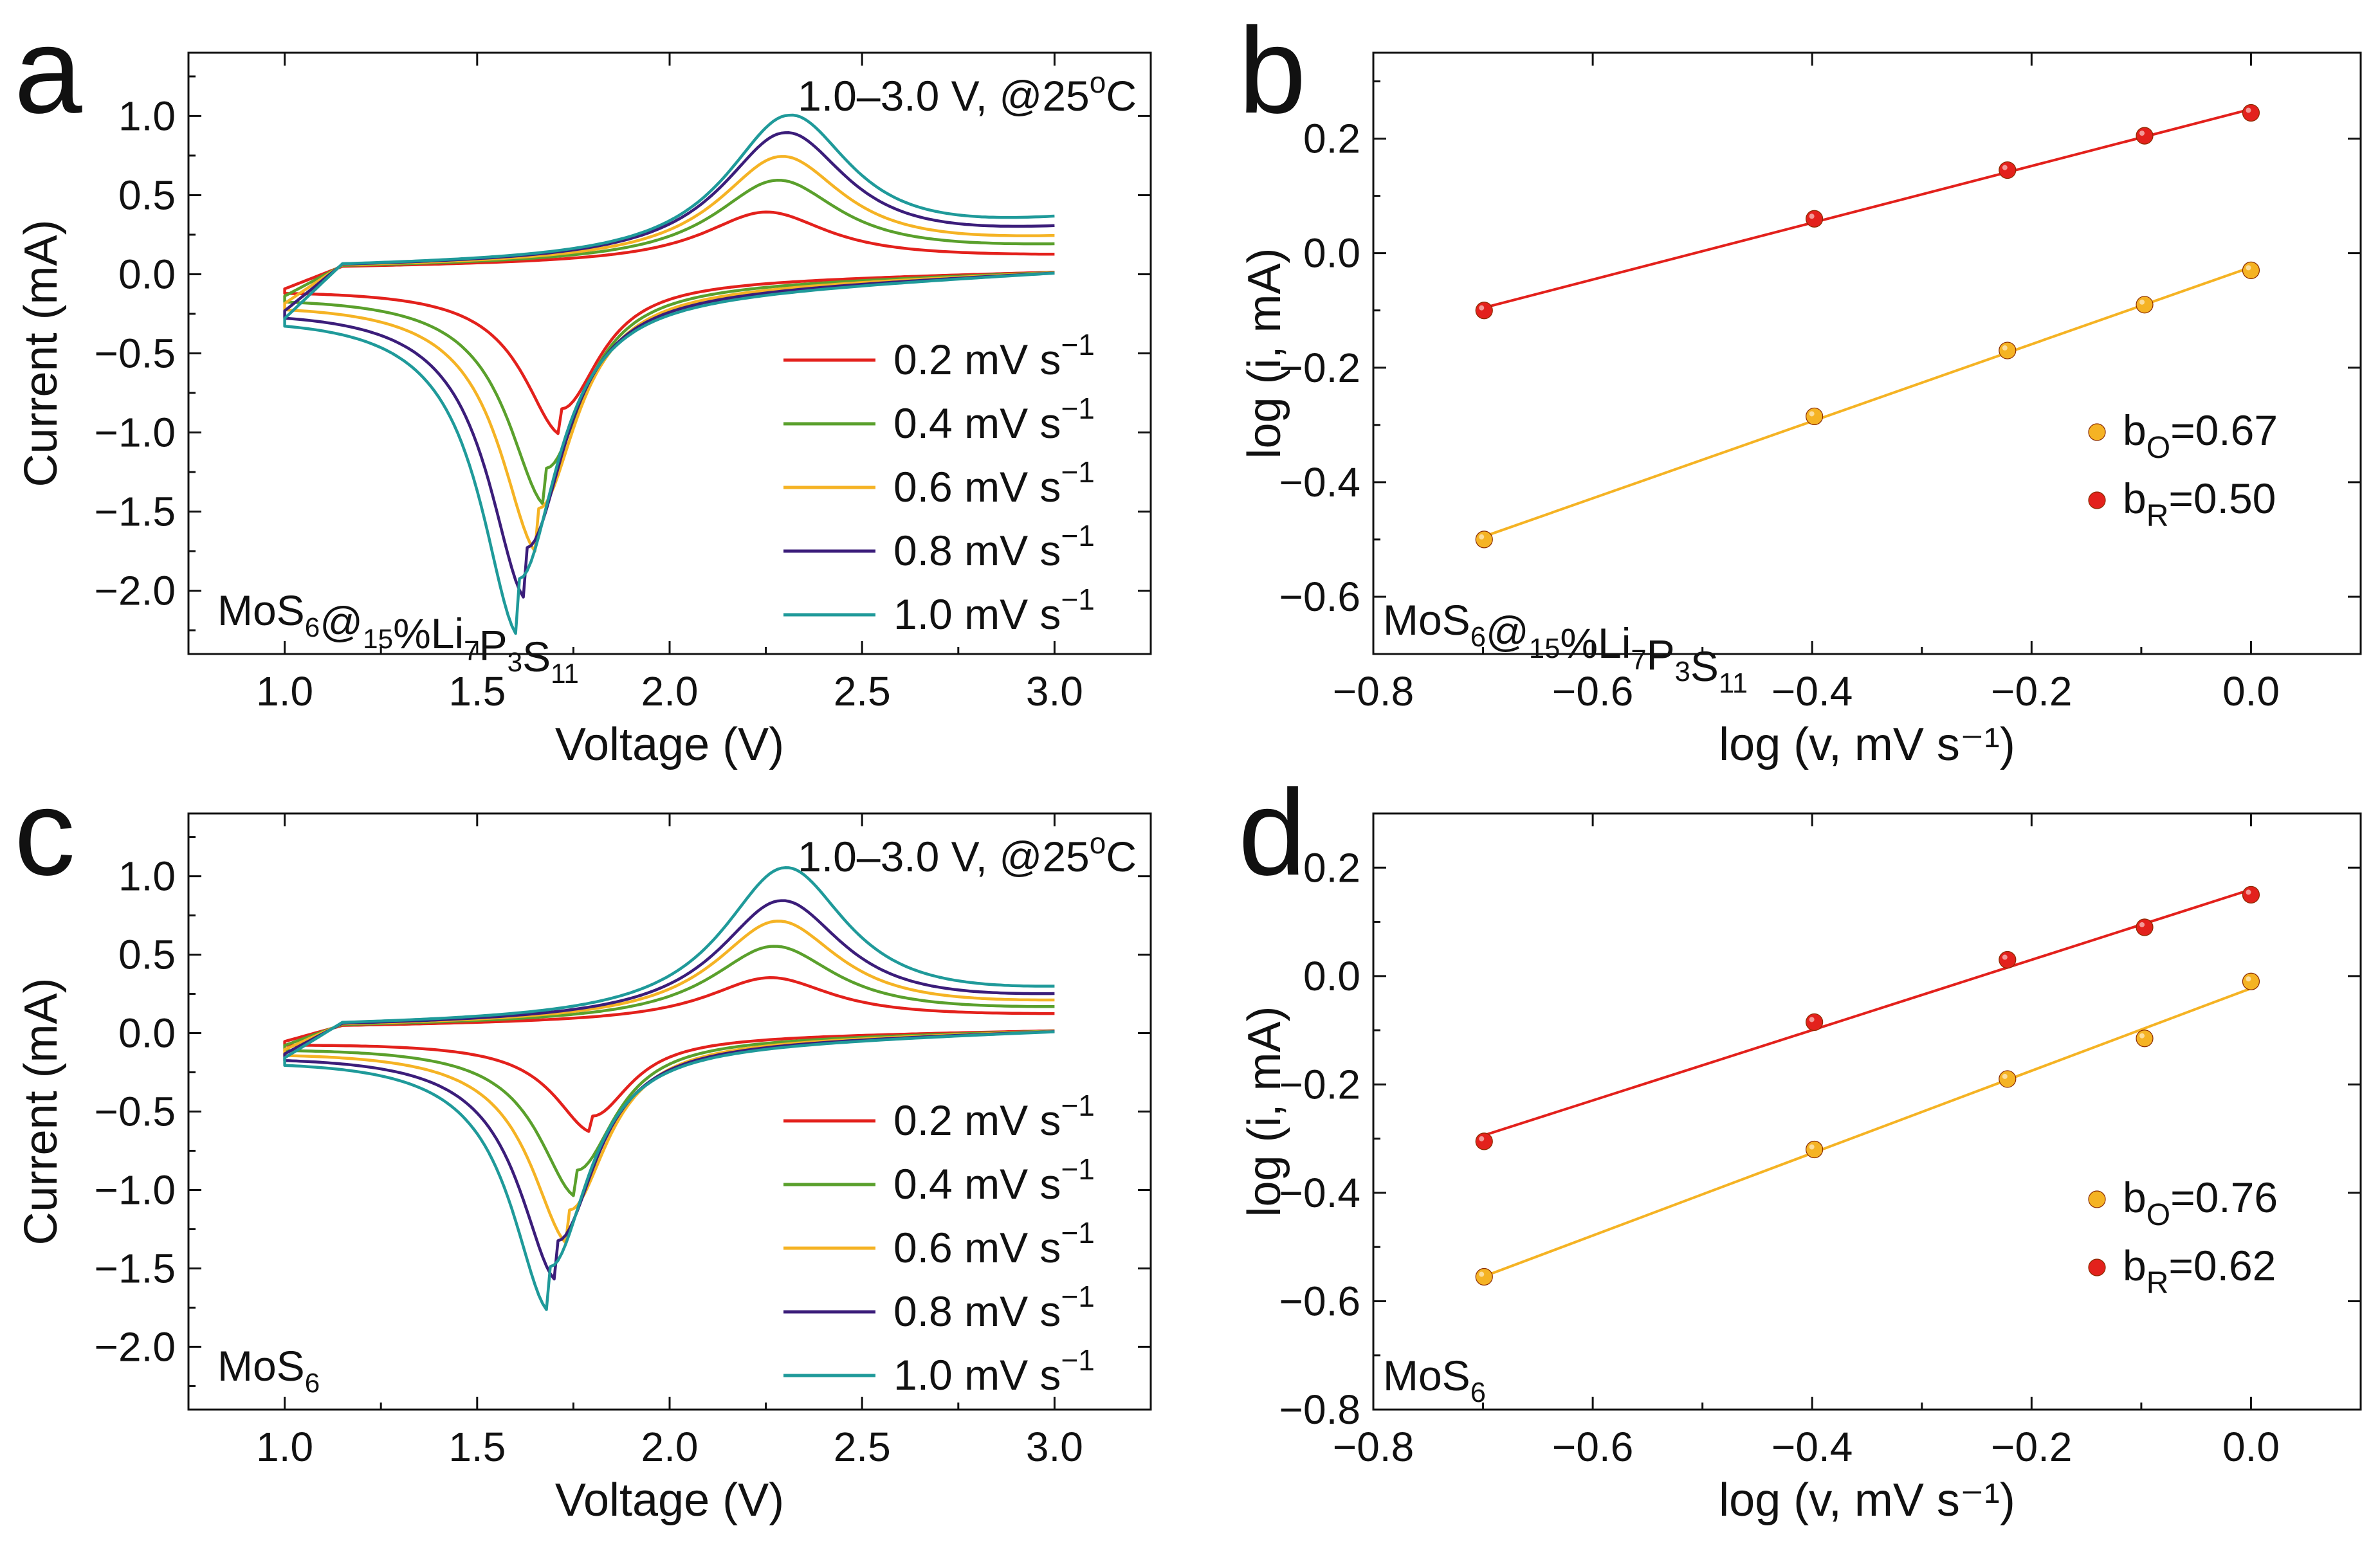  Describe the element at coordinates (1434, 1380) in the screenshot. I see `material-label: MoS6` at that location.